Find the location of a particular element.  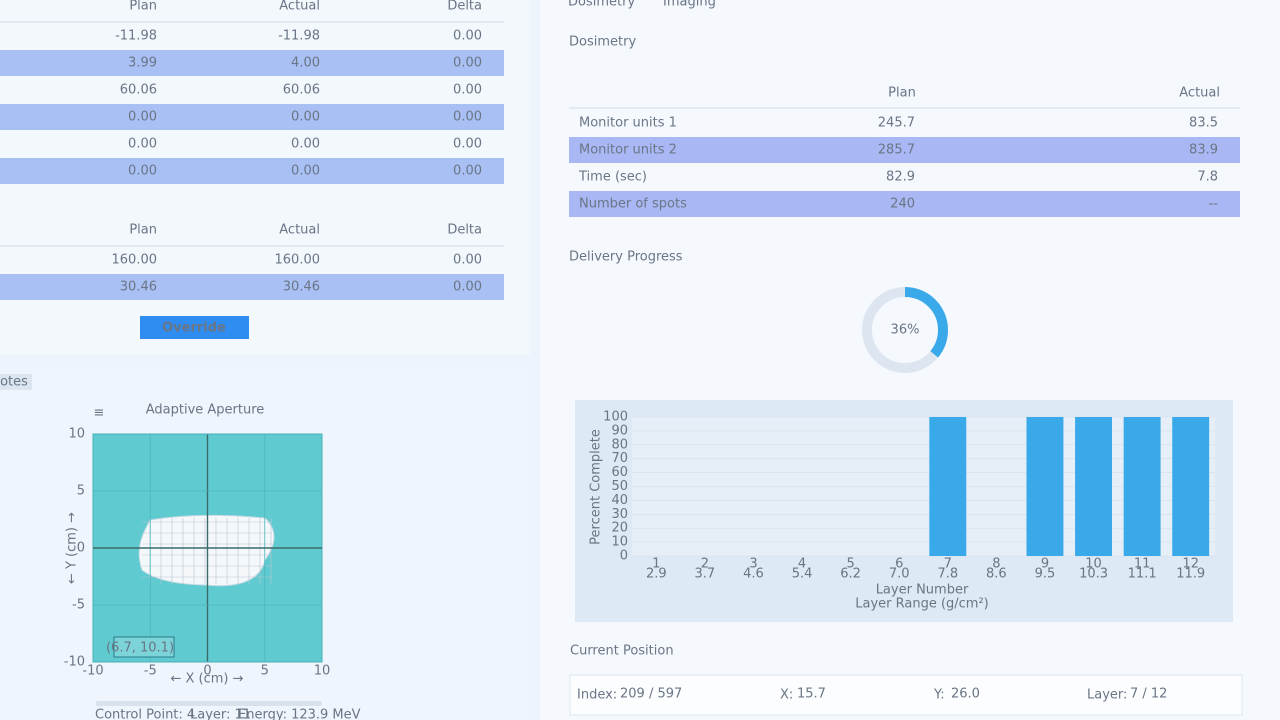

aperture-title: Adaptive Aperture is located at coordinates (205, 410).